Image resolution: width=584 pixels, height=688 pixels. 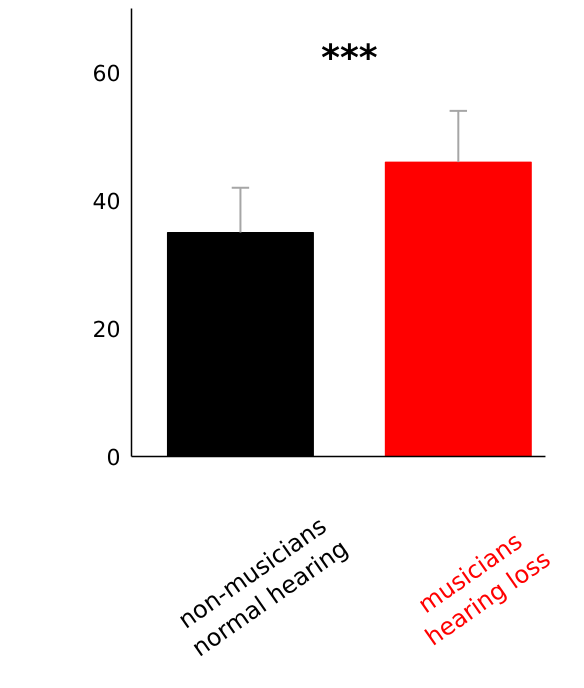 What do you see at coordinates (106, 330) in the screenshot?
I see `y-tick-label: 20` at bounding box center [106, 330].